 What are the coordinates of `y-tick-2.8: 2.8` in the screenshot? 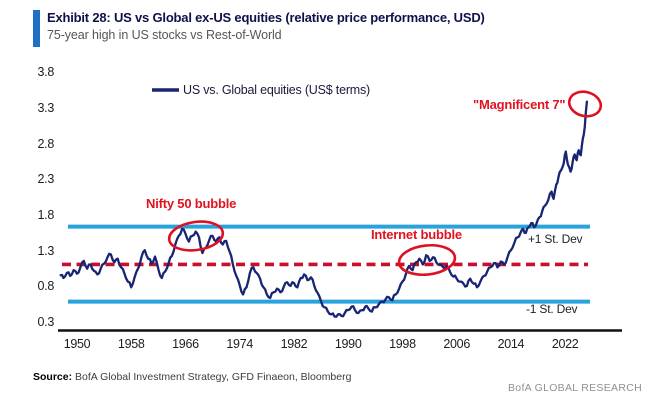 It's located at (46, 143).